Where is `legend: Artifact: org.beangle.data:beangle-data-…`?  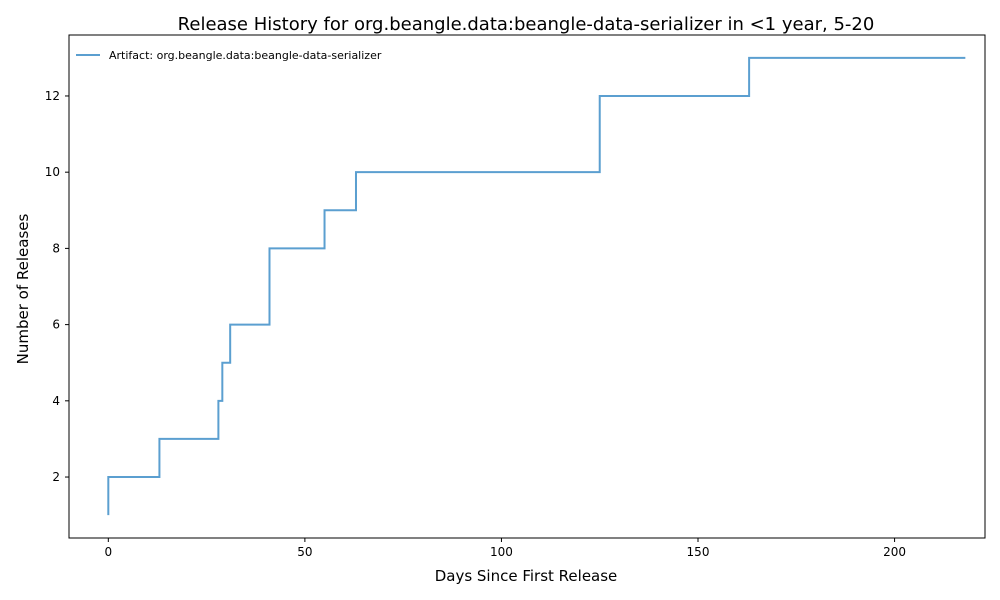
legend: Artifact: org.beangle.data:beangle-data-… is located at coordinates (229, 55).